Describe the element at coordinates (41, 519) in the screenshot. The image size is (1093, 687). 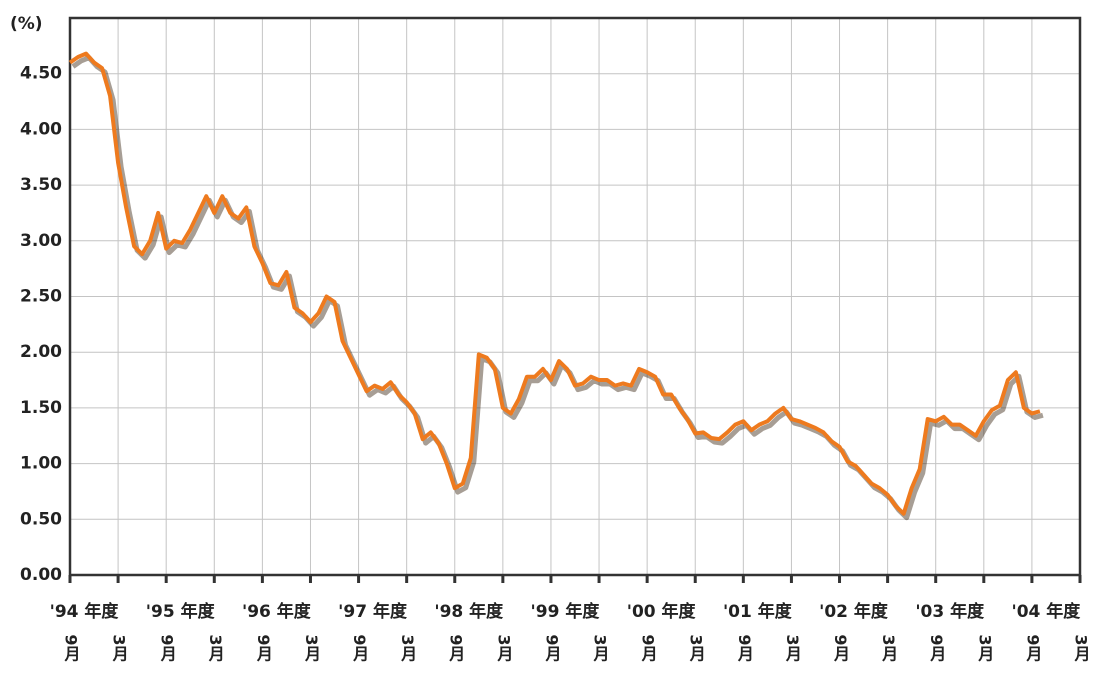
I see `y-tick-label: 0.50` at that location.